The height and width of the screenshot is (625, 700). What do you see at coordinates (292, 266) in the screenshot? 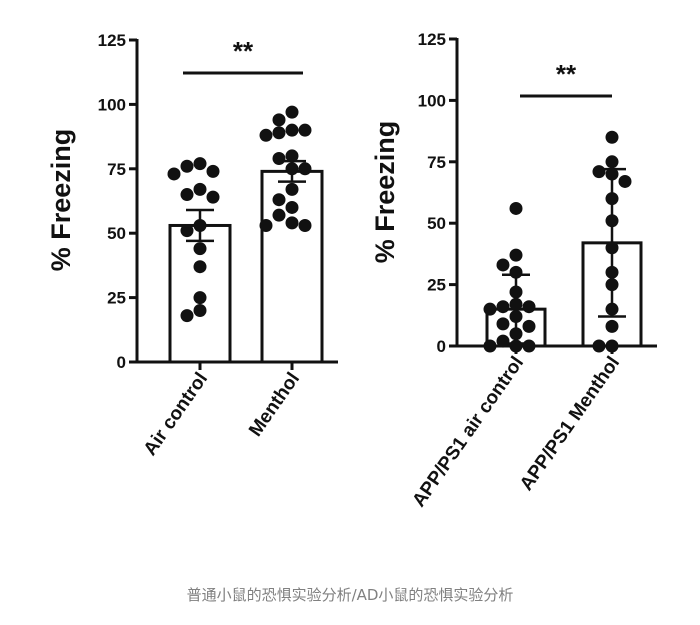
I see `bar` at bounding box center [292, 266].